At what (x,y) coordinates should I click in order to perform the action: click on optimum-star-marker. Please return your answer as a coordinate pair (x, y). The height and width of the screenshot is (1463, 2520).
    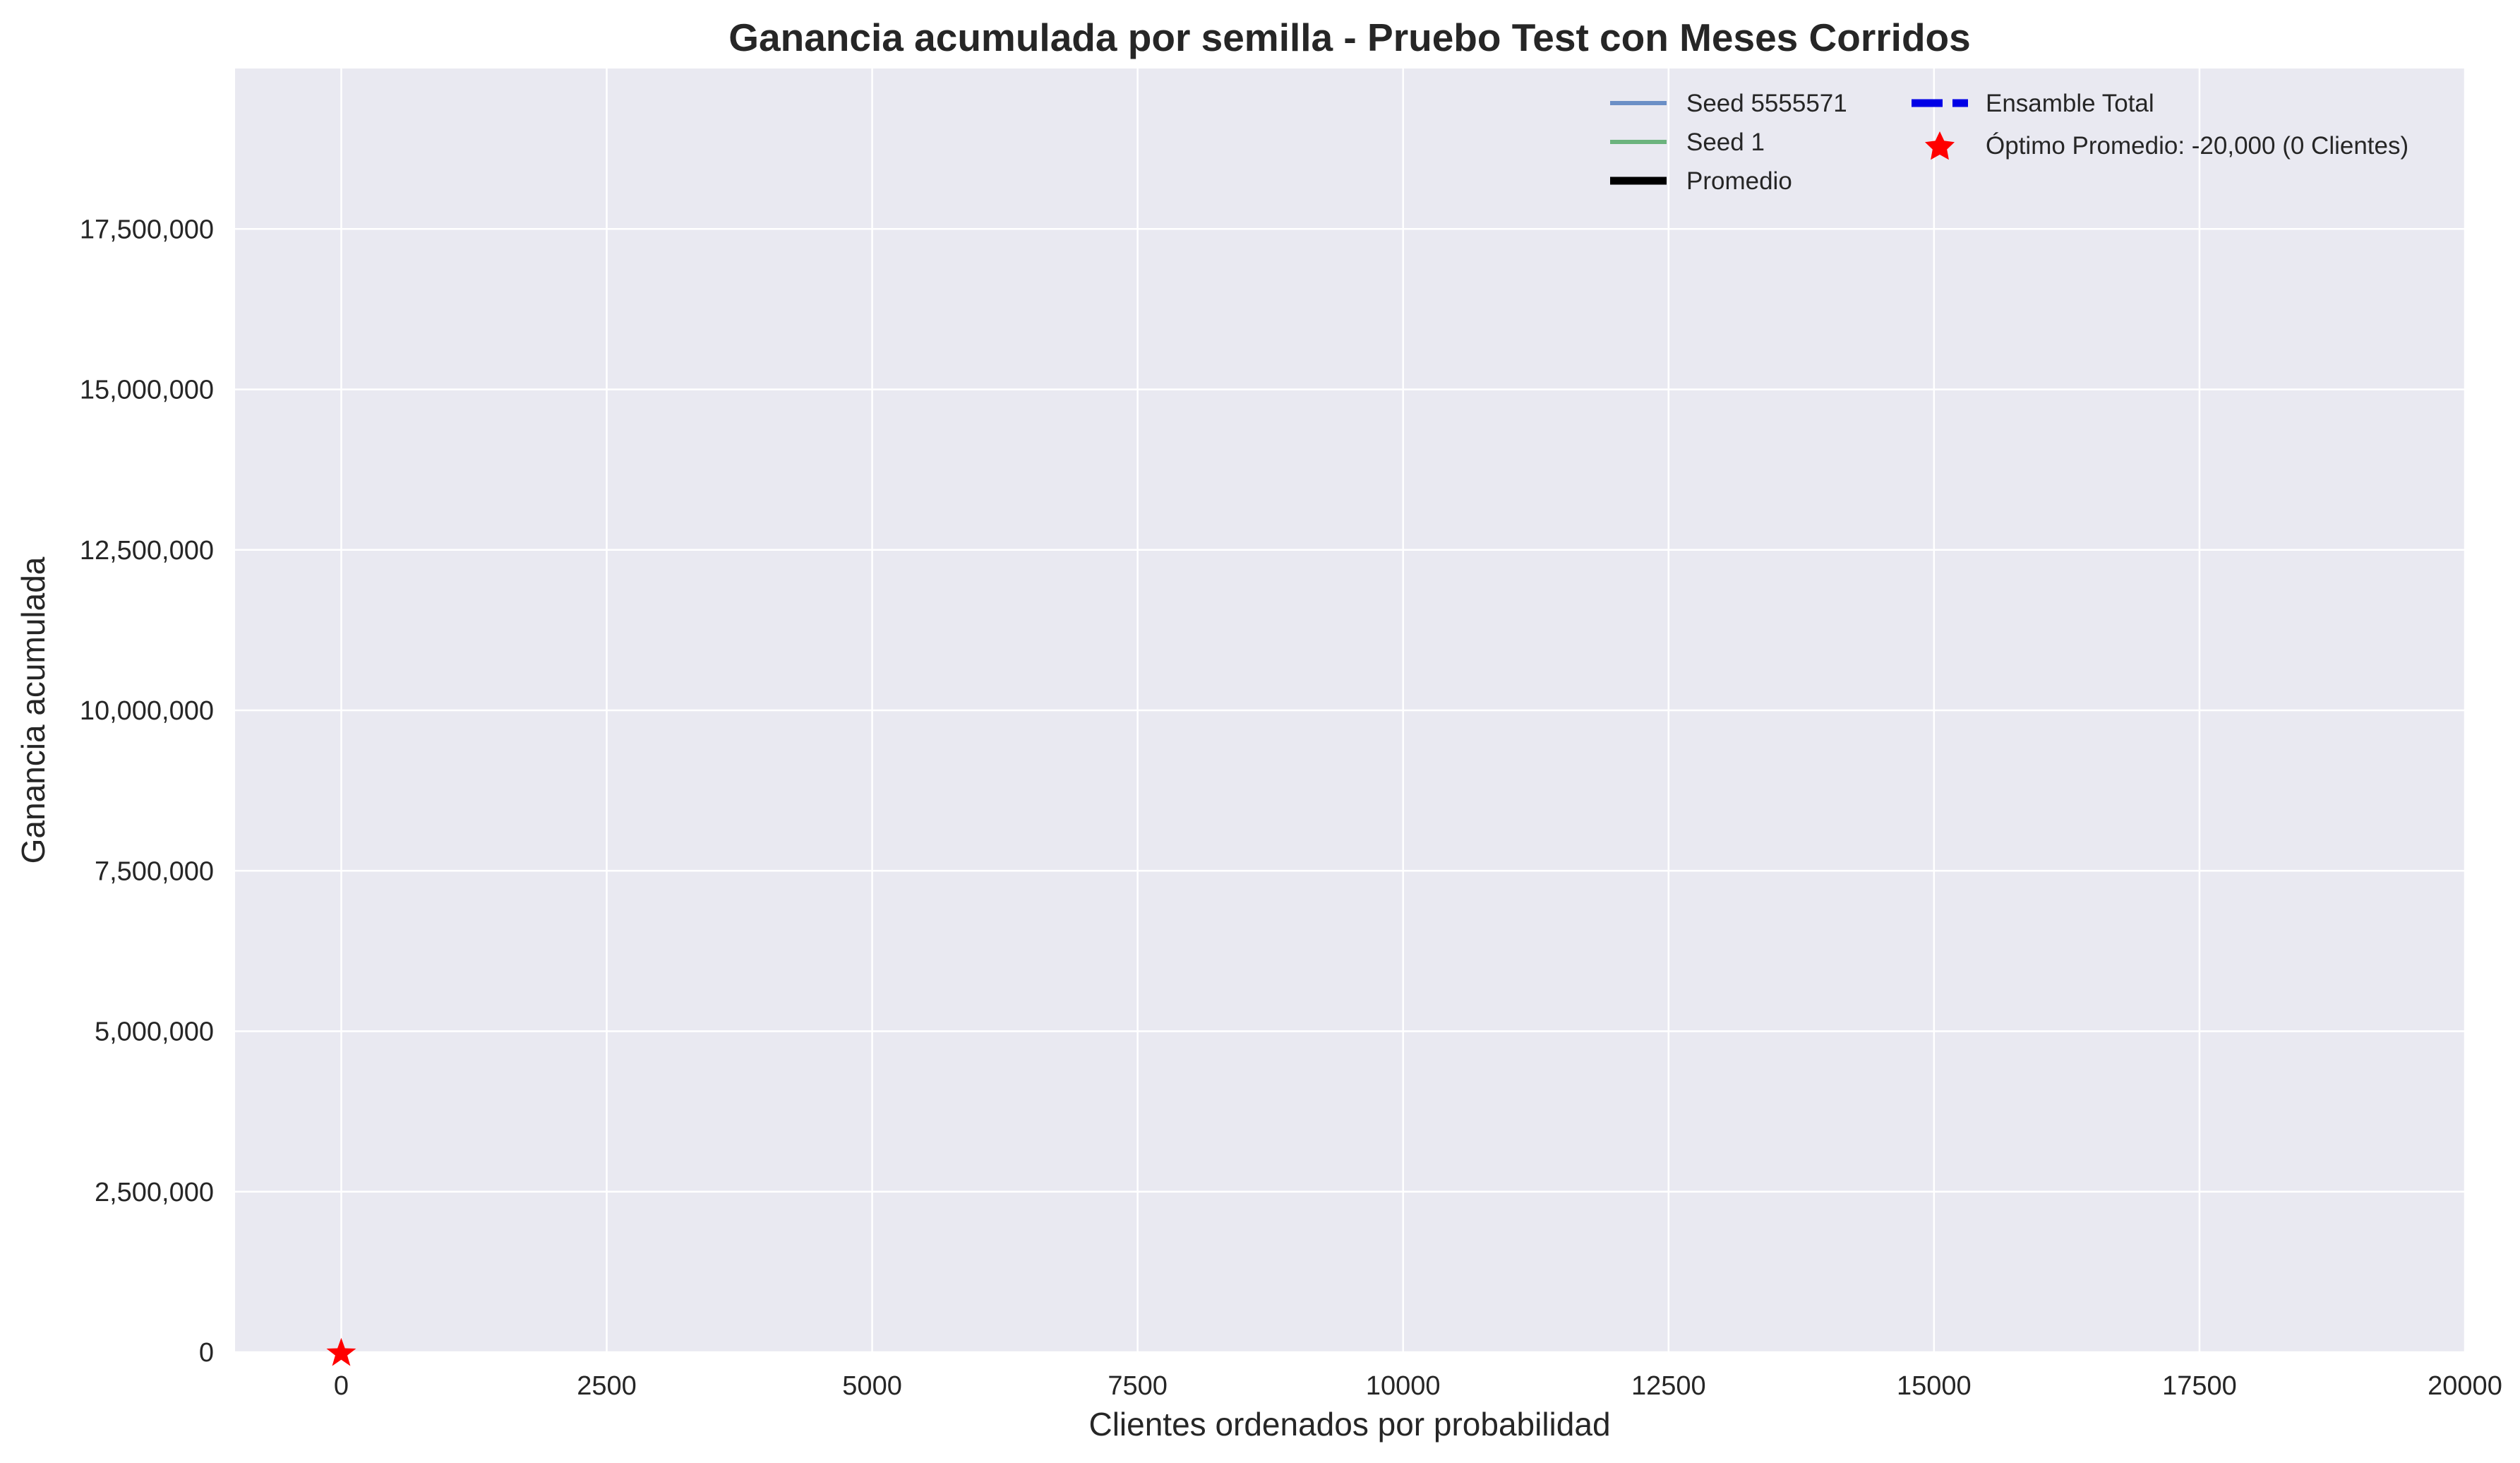
    Looking at the image, I should click on (341, 1351).